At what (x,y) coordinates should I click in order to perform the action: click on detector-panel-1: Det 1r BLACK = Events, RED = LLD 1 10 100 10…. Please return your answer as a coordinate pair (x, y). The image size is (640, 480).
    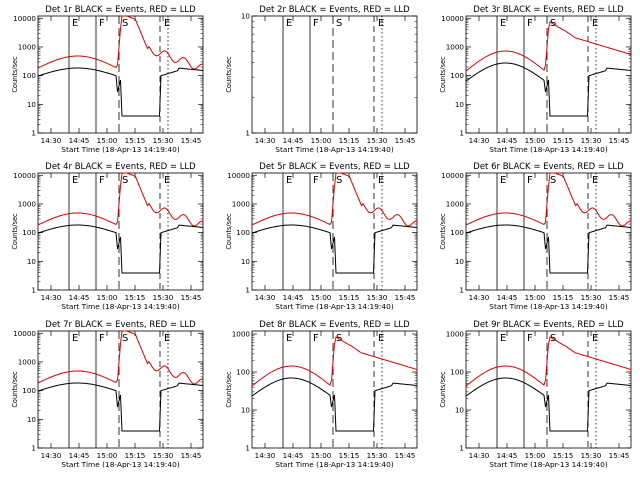
    Looking at the image, I should click on (107, 79).